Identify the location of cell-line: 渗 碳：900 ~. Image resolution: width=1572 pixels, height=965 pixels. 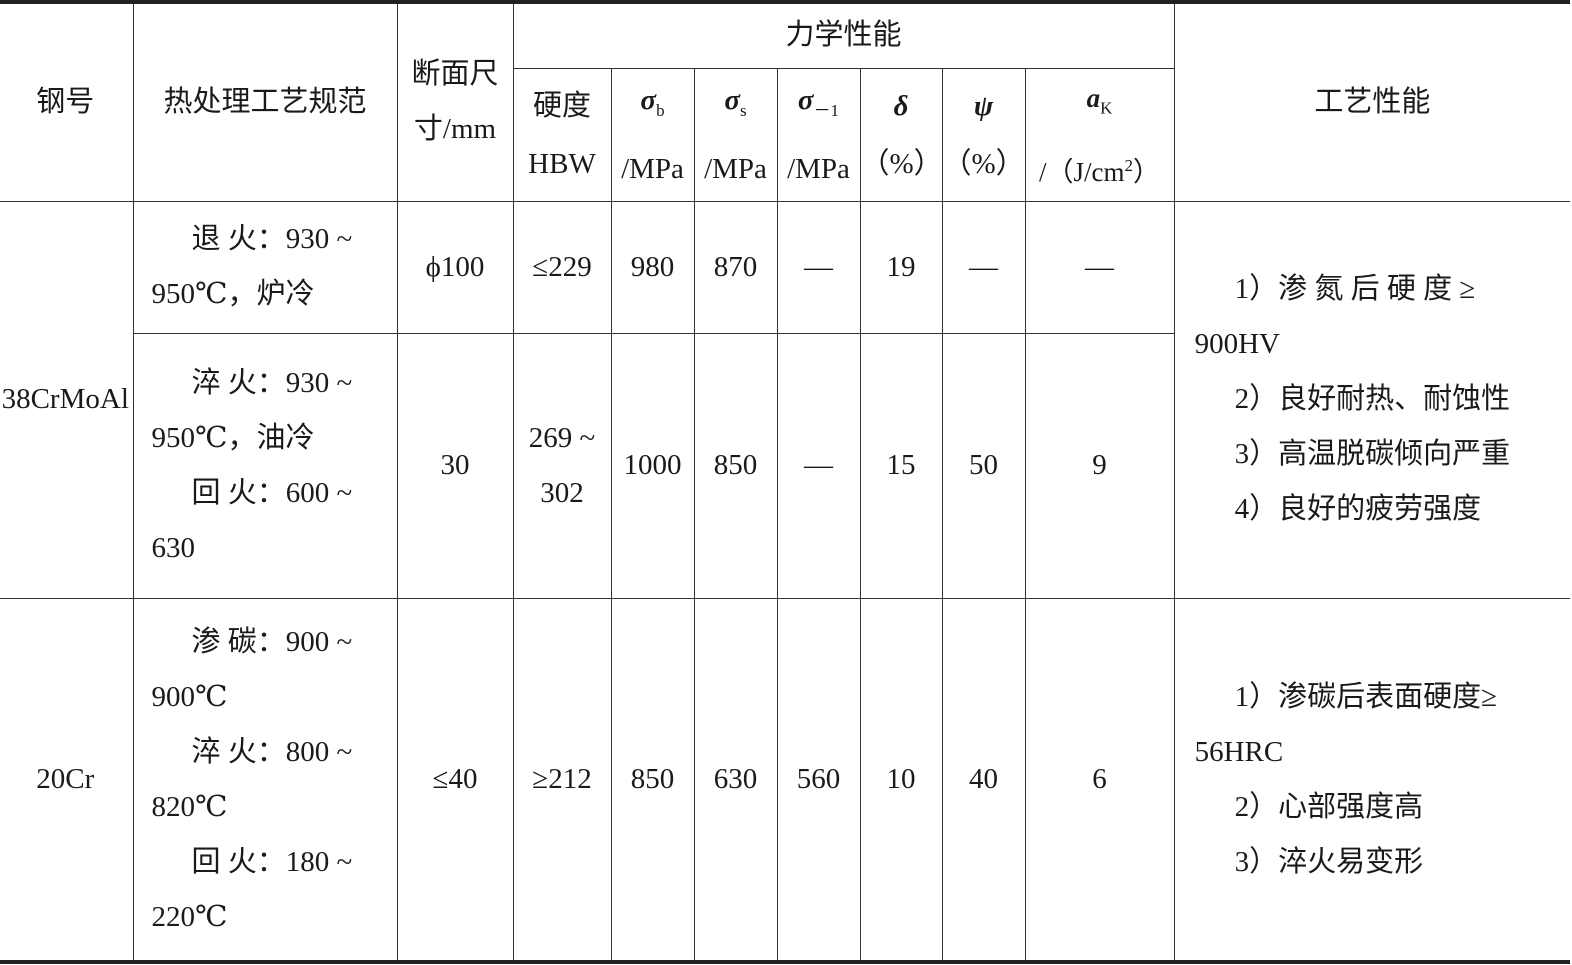
(272, 641).